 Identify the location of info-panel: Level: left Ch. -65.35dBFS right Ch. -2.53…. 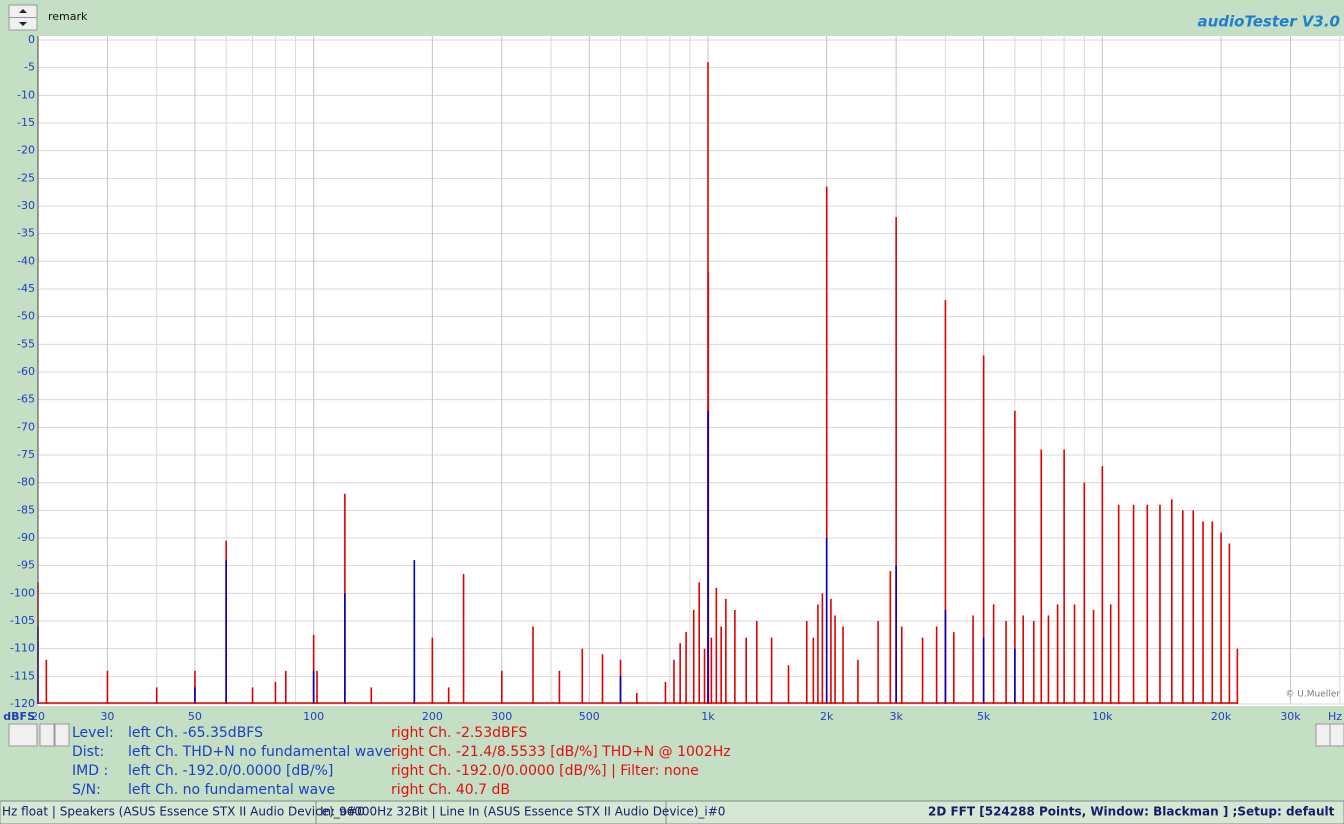
(401, 761).